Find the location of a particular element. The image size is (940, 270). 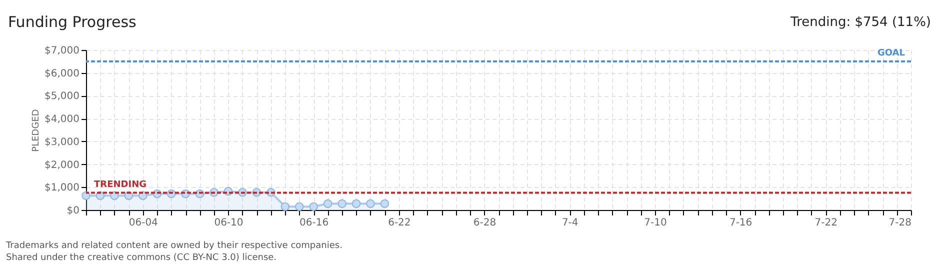

y-tick-label: $3,000 is located at coordinates (62, 142).